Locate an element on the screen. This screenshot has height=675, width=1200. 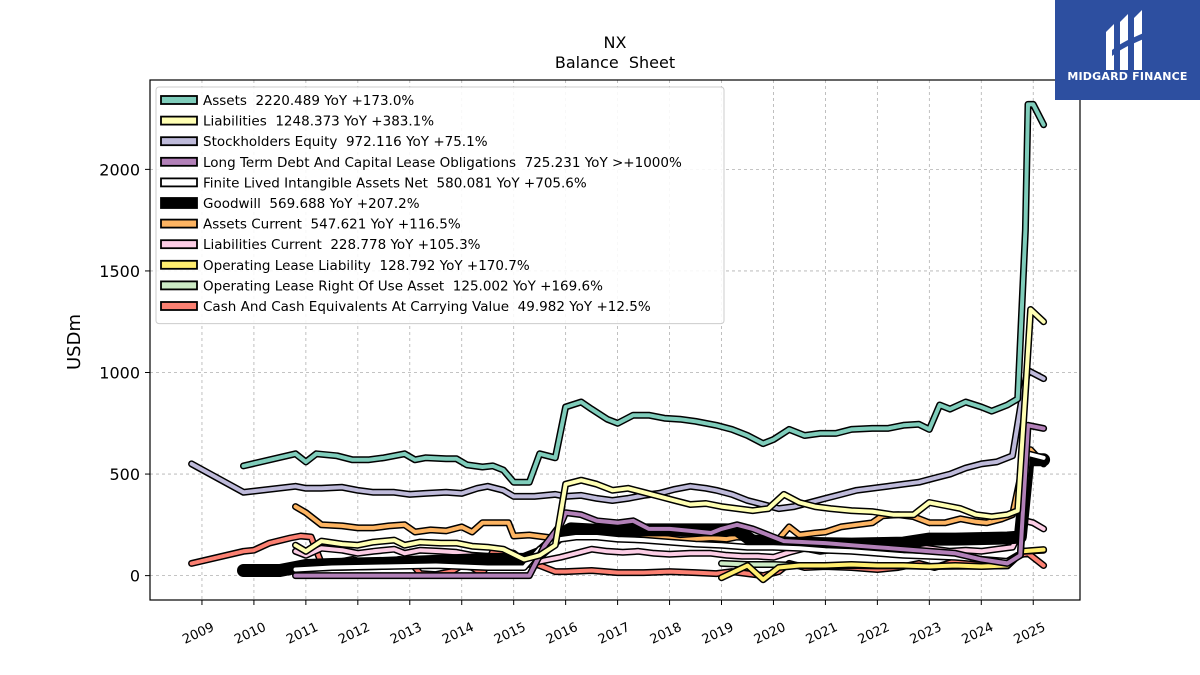
legend-swatch-liabilities is located at coordinates (179, 120).